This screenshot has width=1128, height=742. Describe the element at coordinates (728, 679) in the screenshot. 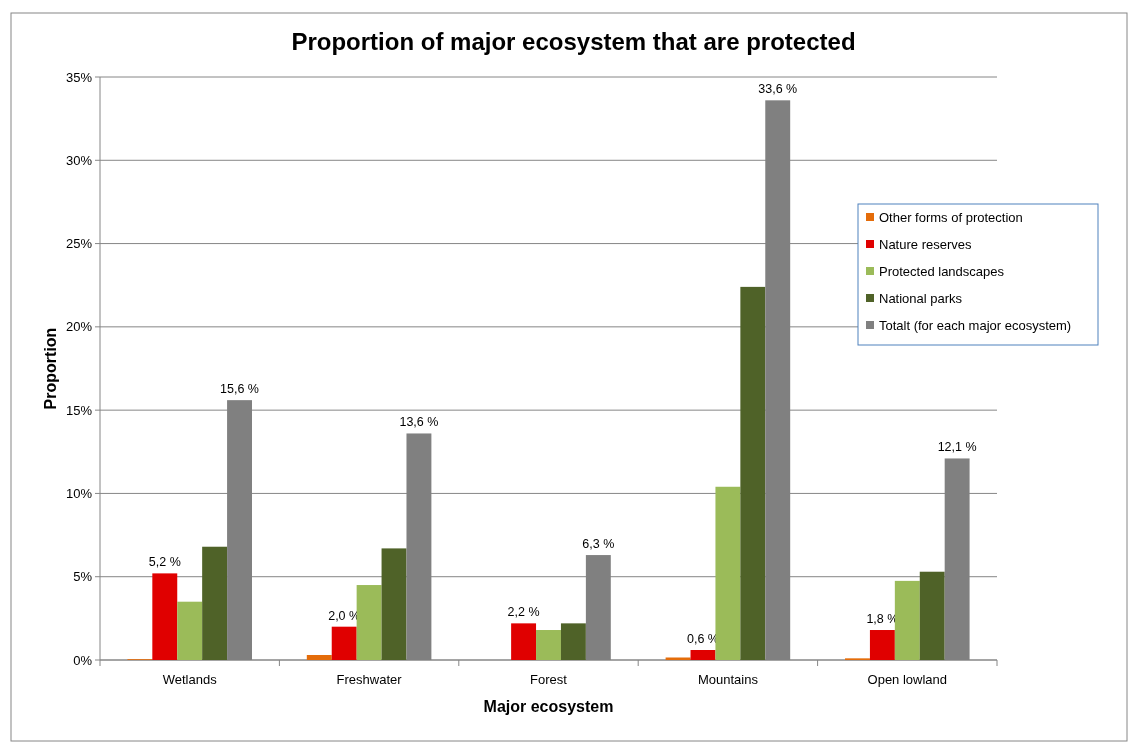

I see `x-tick-label: Mountains` at that location.